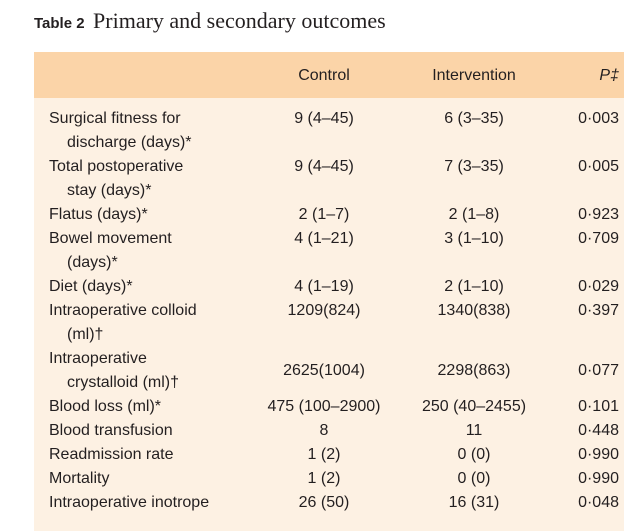 Image resolution: width=642 pixels, height=531 pixels. What do you see at coordinates (474, 214) in the screenshot?
I see `intervention-value: 2 (1–8)` at bounding box center [474, 214].